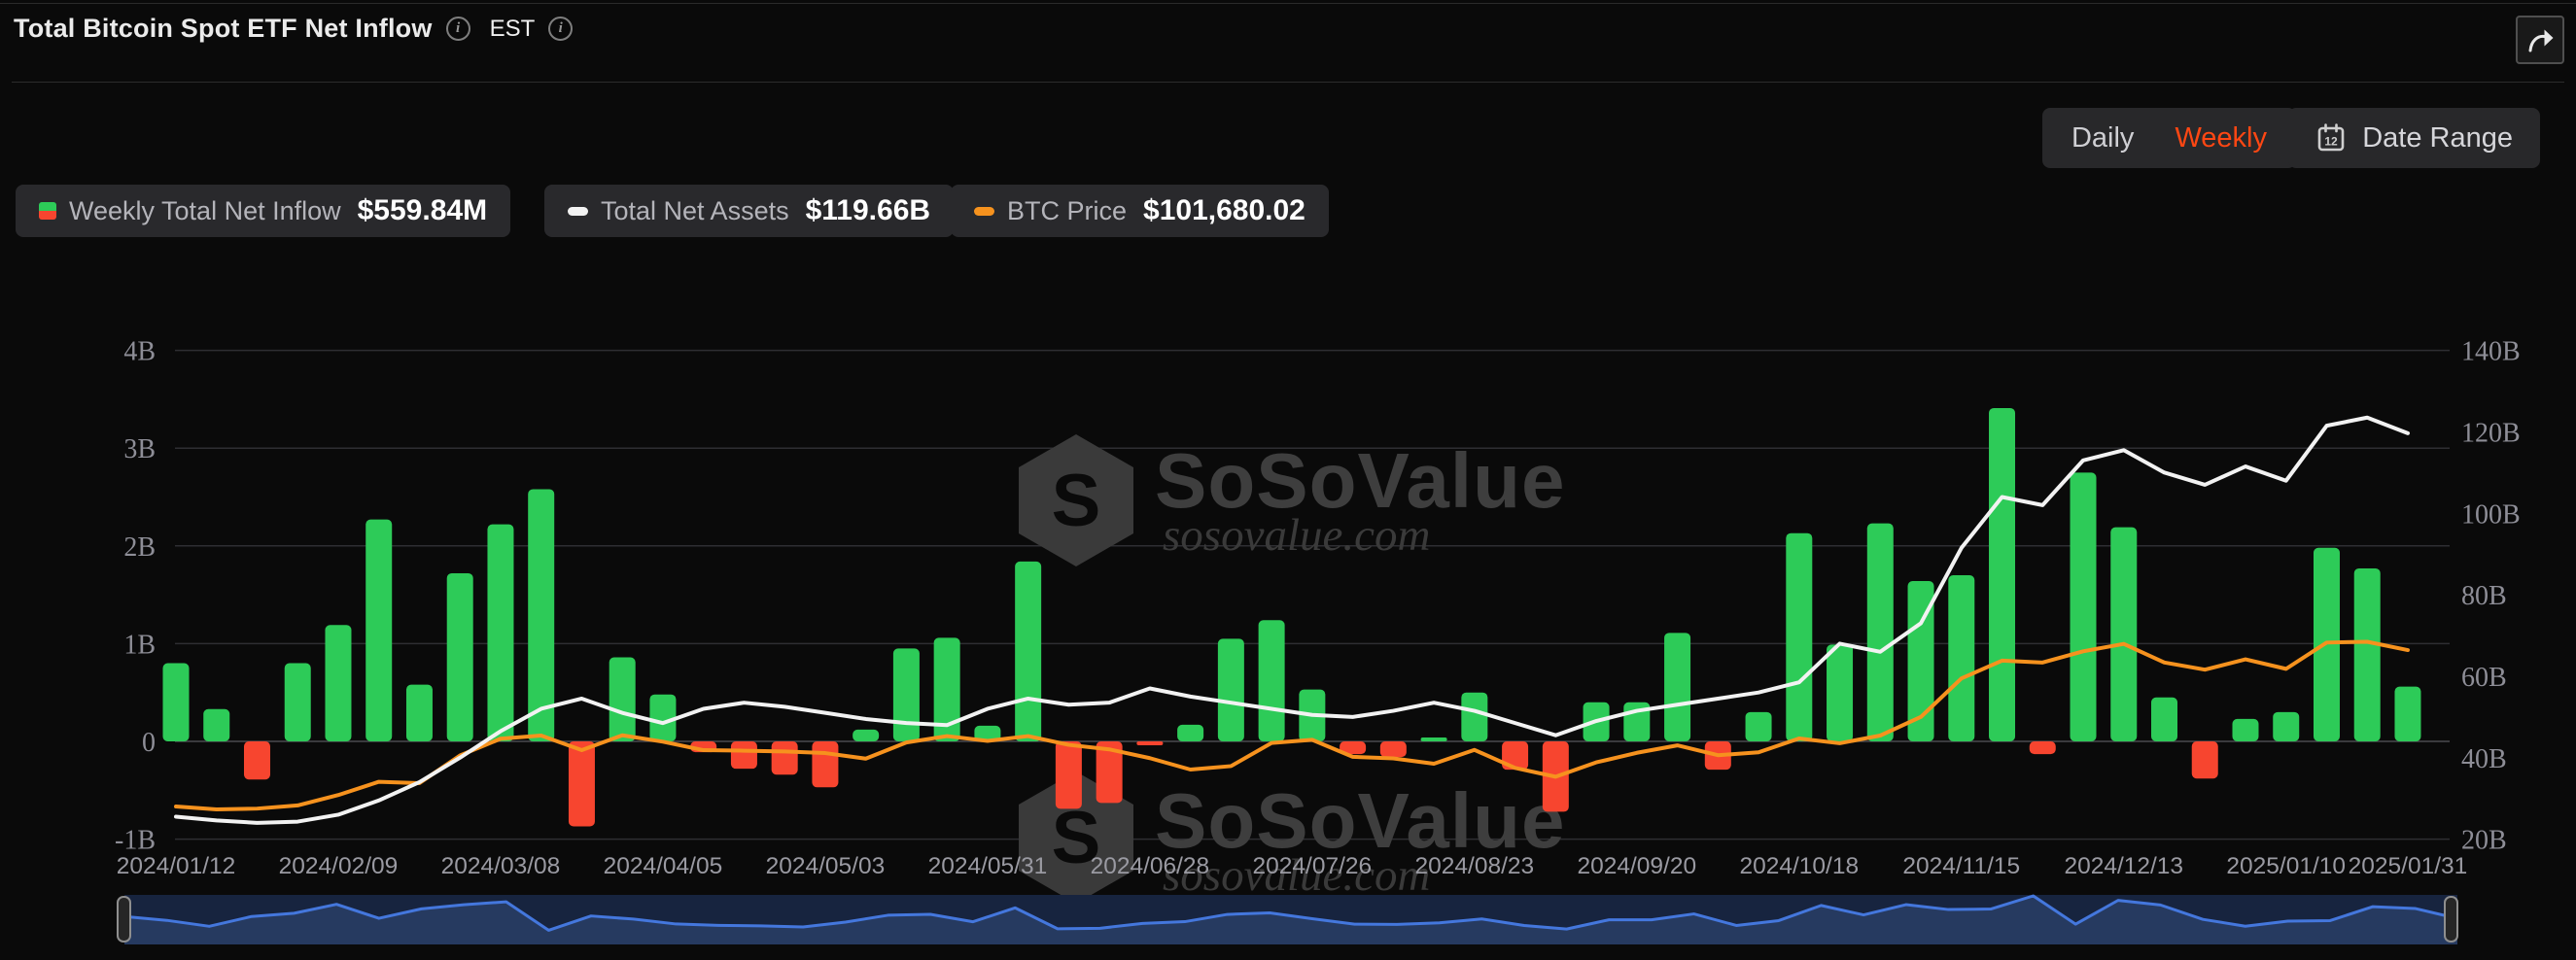 Image resolution: width=2576 pixels, height=960 pixels. Describe the element at coordinates (1230, 689) in the screenshot. I see `bar-2024/07/12` at that location.